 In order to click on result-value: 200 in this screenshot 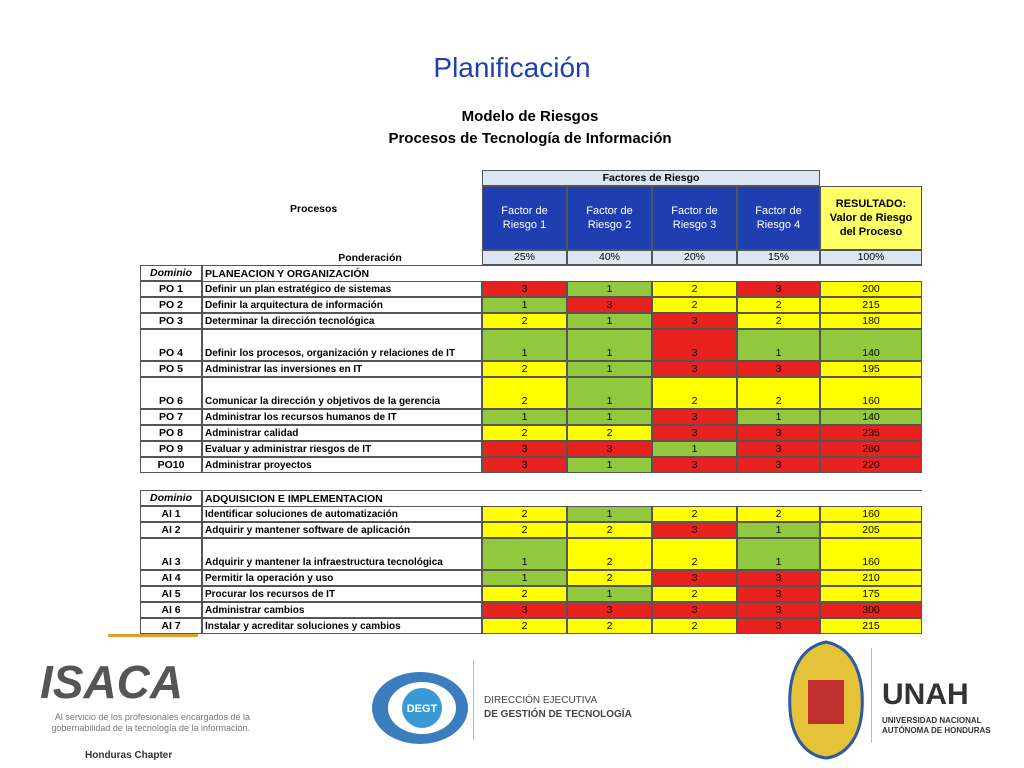, I will do `click(871, 289)`.